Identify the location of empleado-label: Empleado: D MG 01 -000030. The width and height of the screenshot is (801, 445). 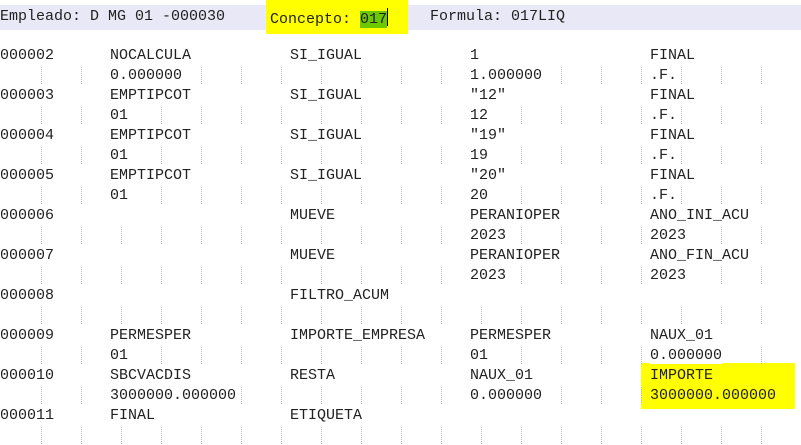
(113, 16).